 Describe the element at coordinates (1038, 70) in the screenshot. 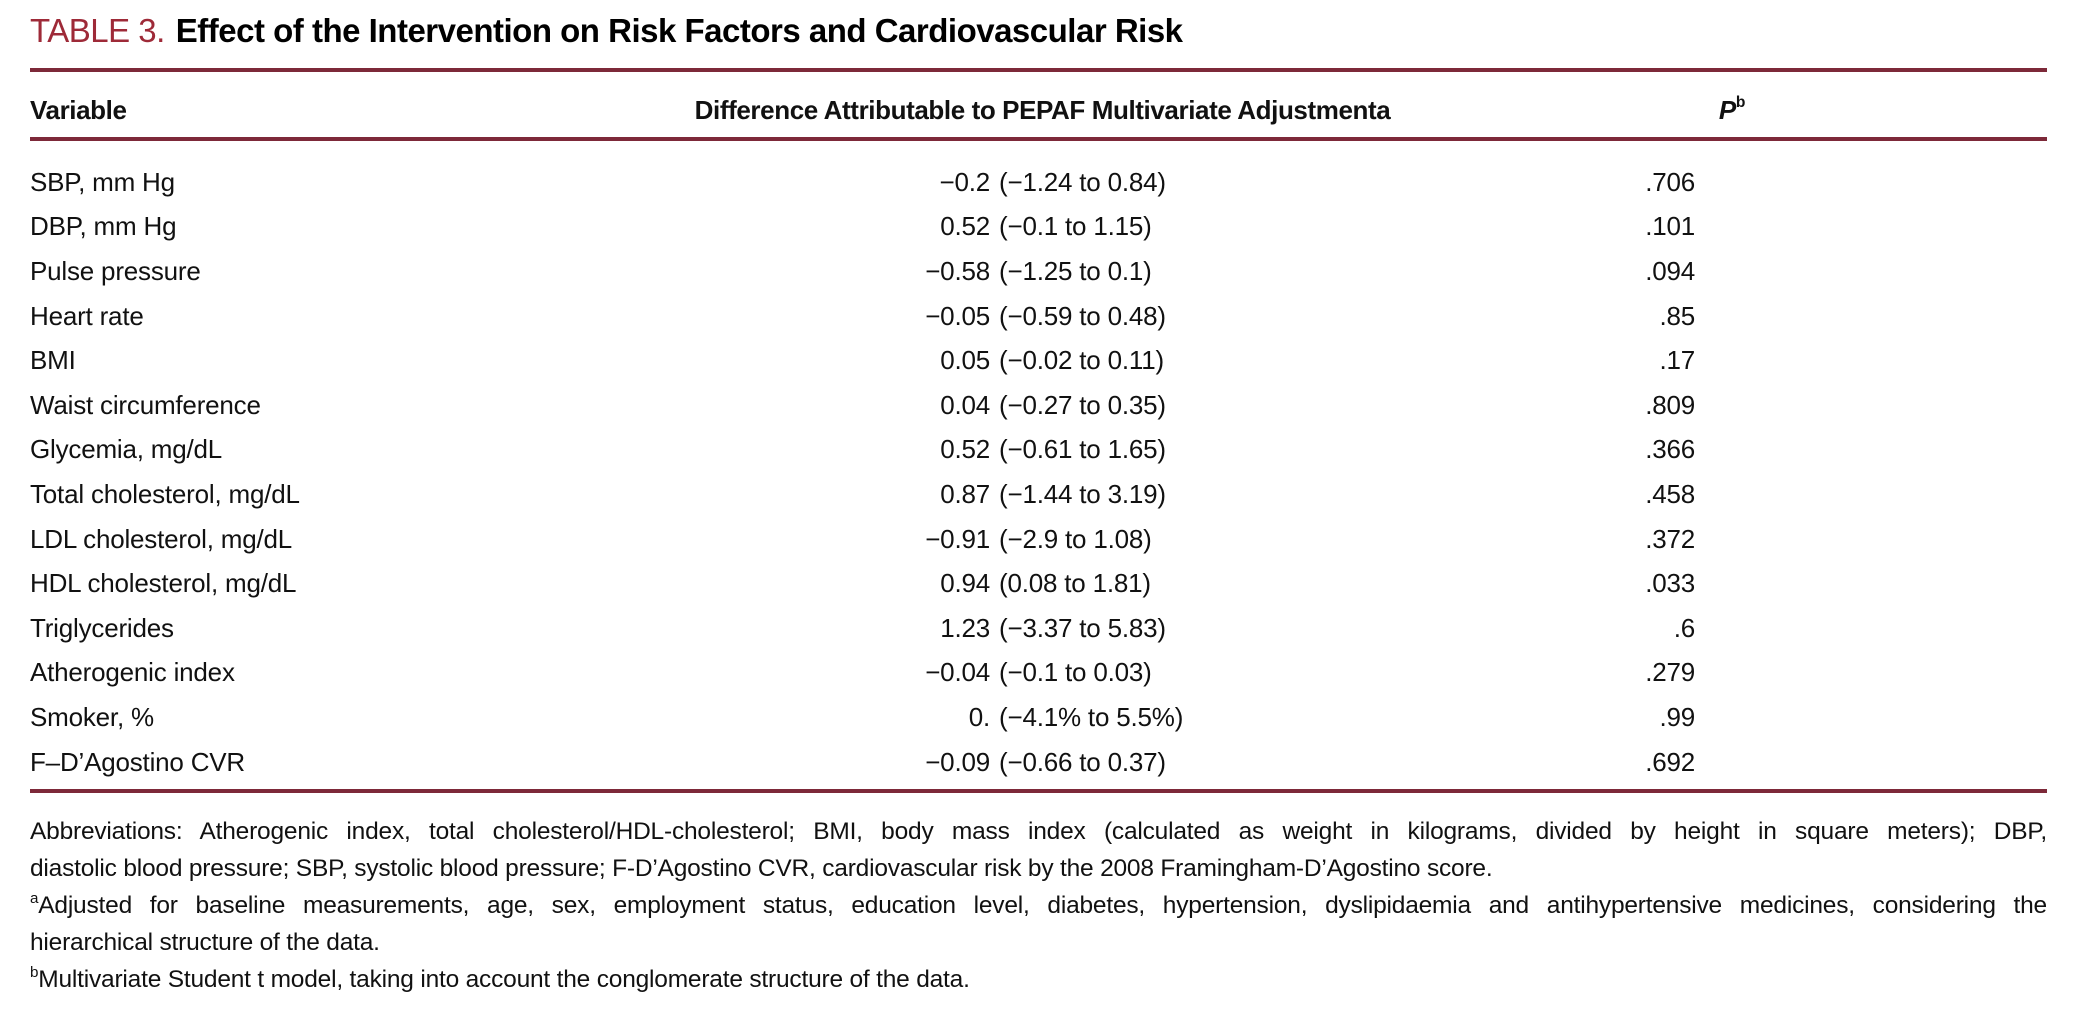

I see `top-rule` at that location.